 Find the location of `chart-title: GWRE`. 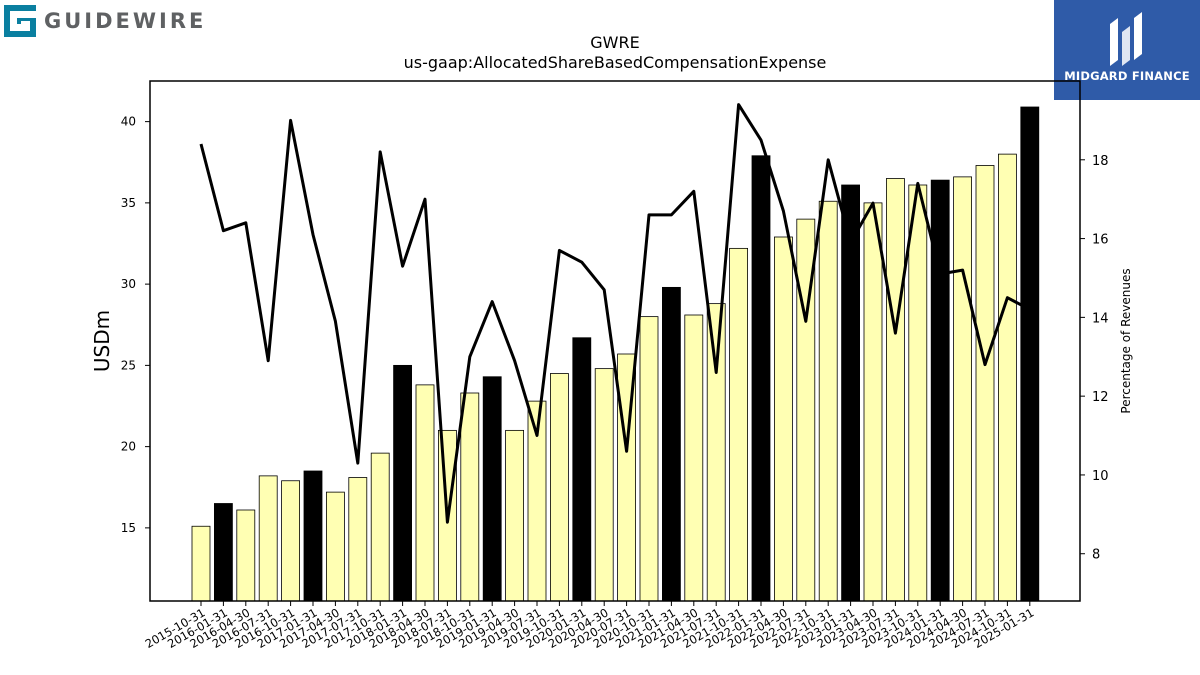

chart-title: GWRE is located at coordinates (615, 42).